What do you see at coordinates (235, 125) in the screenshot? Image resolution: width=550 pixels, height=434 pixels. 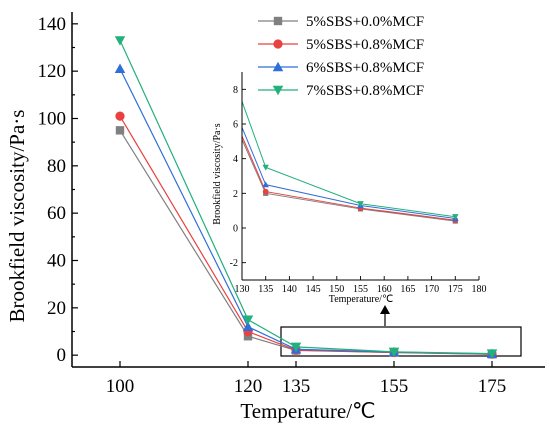 I see `inset-y-tick-label: 6` at bounding box center [235, 125].